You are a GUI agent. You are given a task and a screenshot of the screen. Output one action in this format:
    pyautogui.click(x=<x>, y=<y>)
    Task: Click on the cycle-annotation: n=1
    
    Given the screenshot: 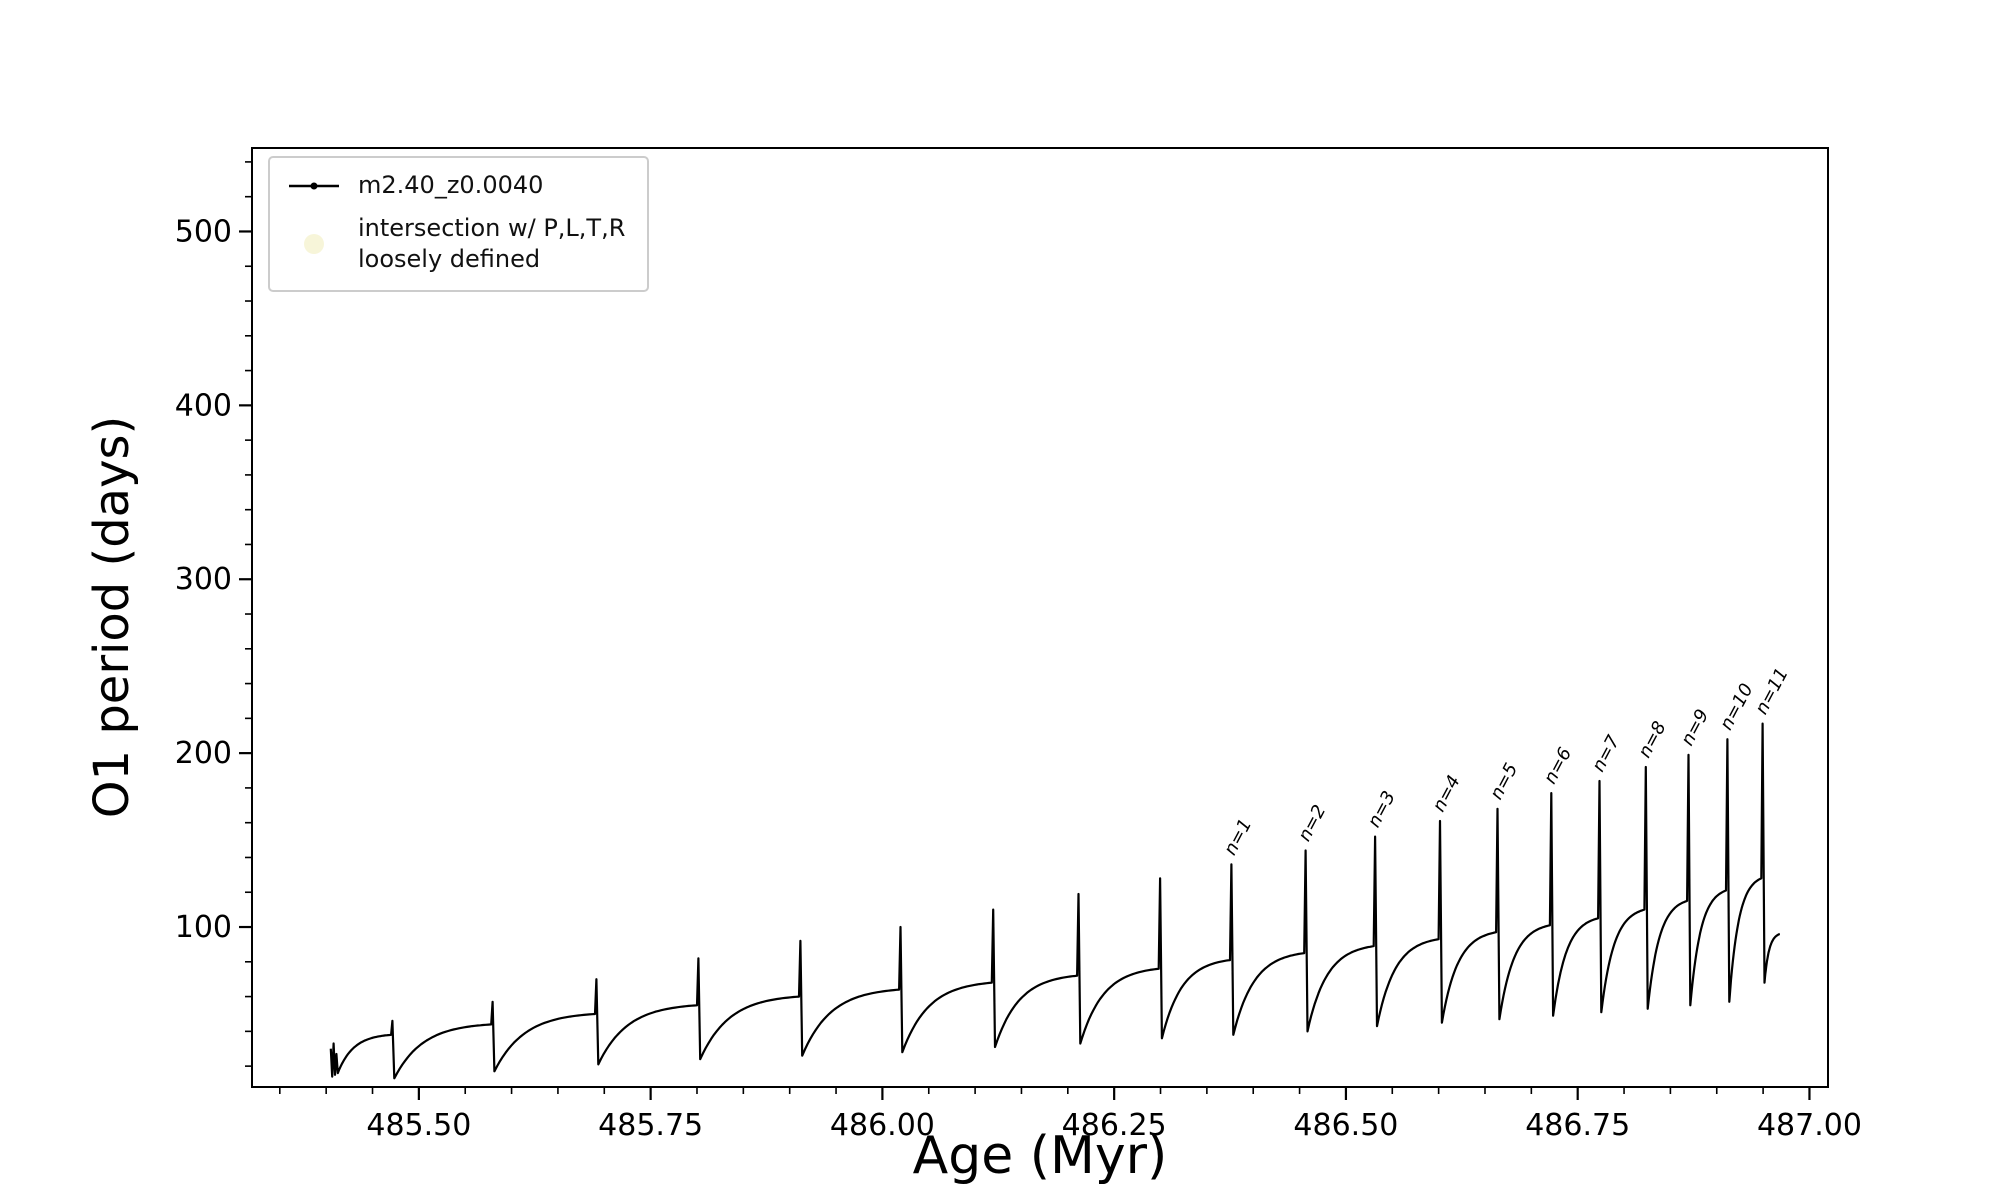 What is the action you would take?
    pyautogui.click(x=1238, y=836)
    